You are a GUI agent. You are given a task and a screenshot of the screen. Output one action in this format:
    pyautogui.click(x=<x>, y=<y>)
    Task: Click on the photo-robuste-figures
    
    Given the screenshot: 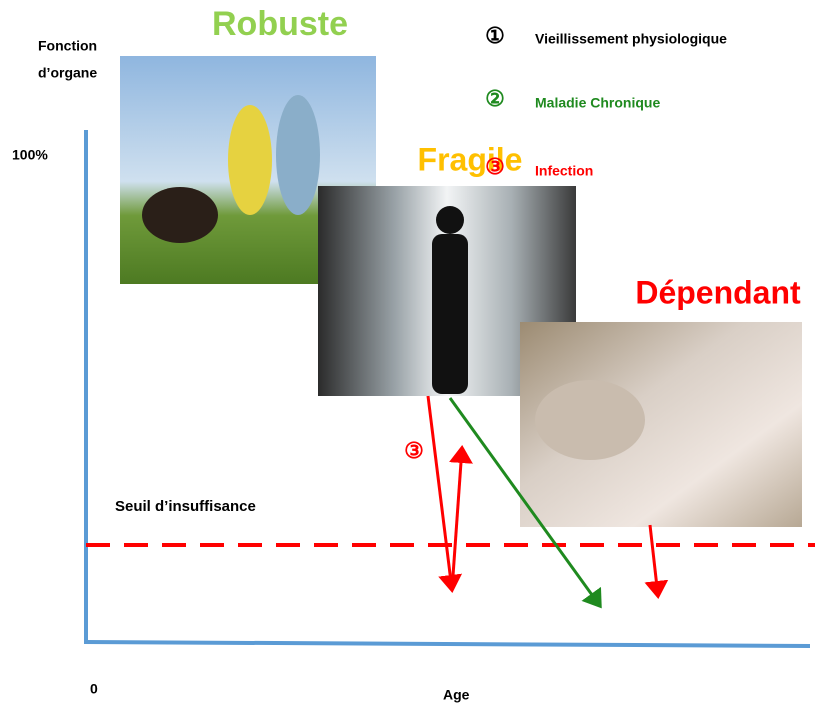 What is the action you would take?
    pyautogui.click(x=231, y=169)
    